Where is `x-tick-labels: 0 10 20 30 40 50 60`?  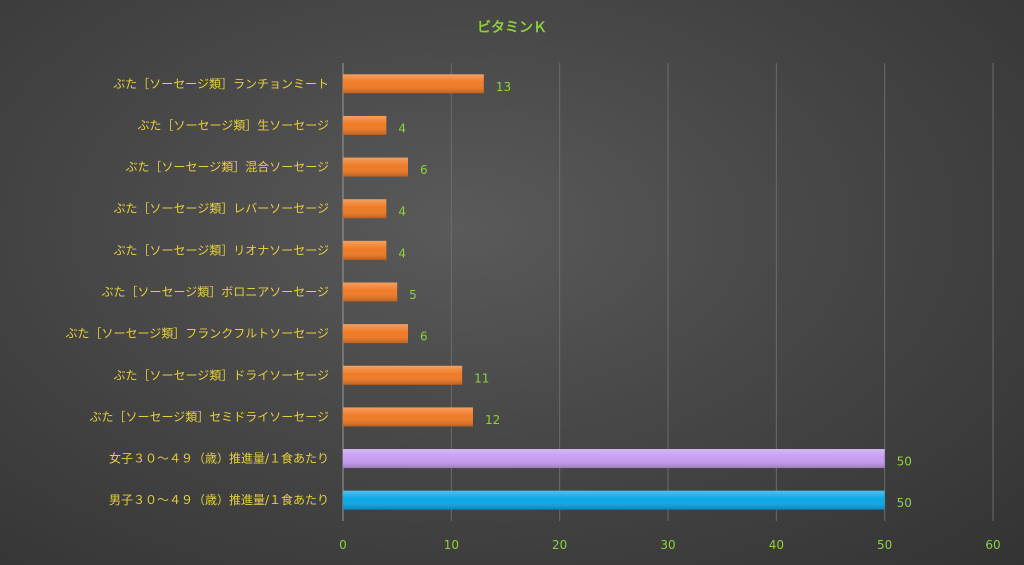
x-tick-labels: 0 10 20 30 40 50 60 is located at coordinates (669, 545).